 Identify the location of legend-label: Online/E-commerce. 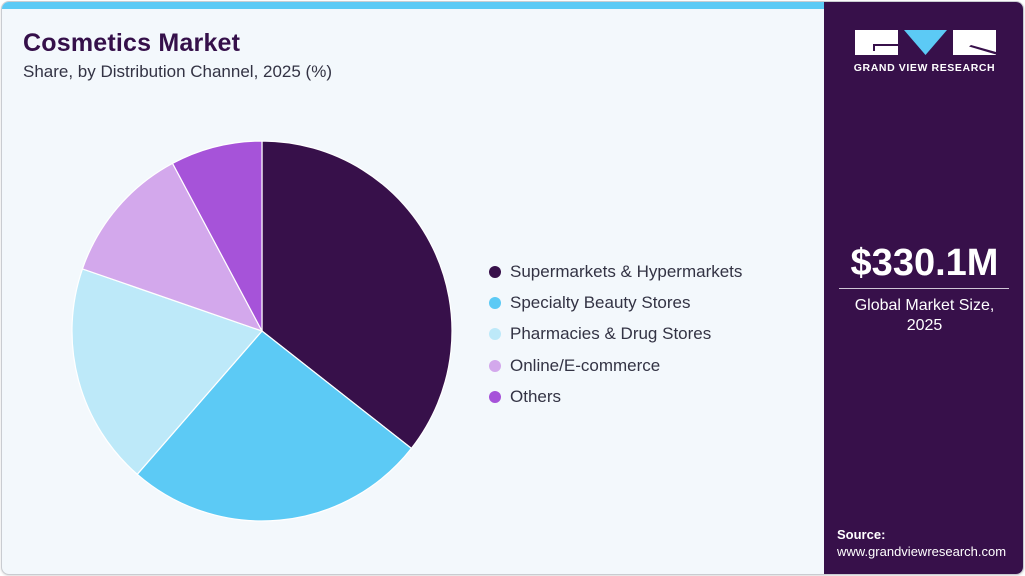
(585, 365).